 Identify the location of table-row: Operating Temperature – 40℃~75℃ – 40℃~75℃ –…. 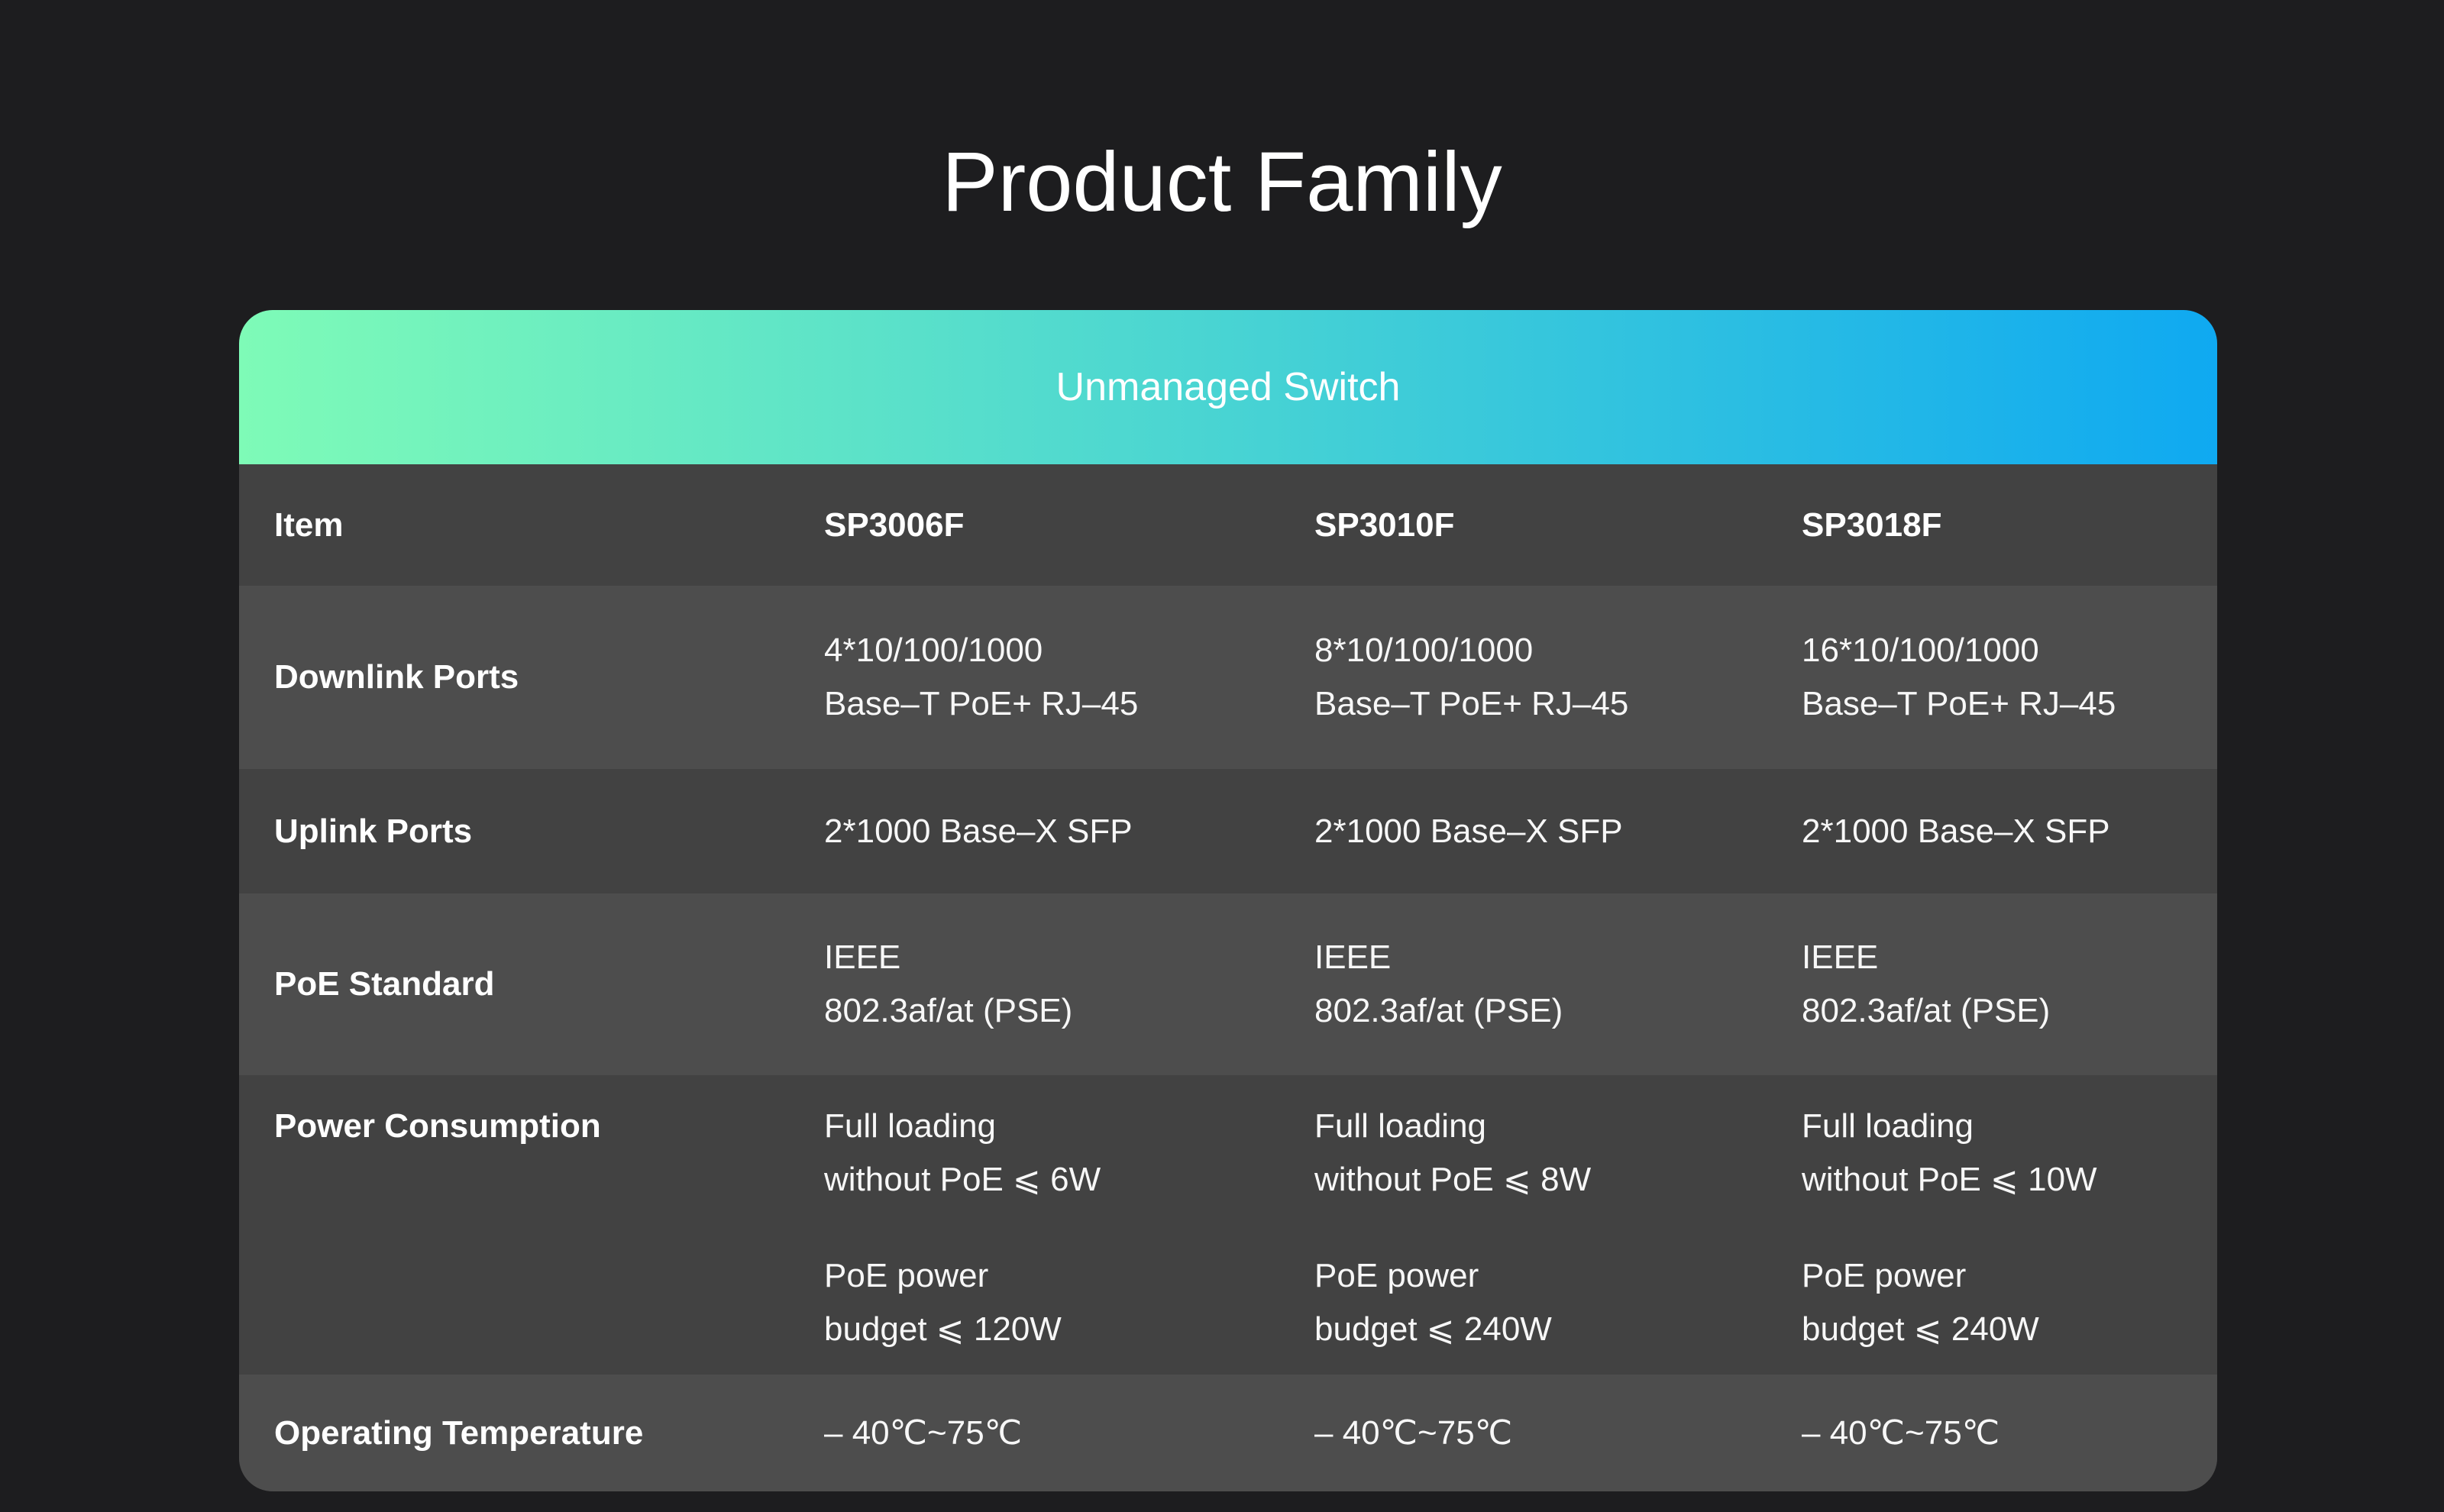
(1228, 1433).